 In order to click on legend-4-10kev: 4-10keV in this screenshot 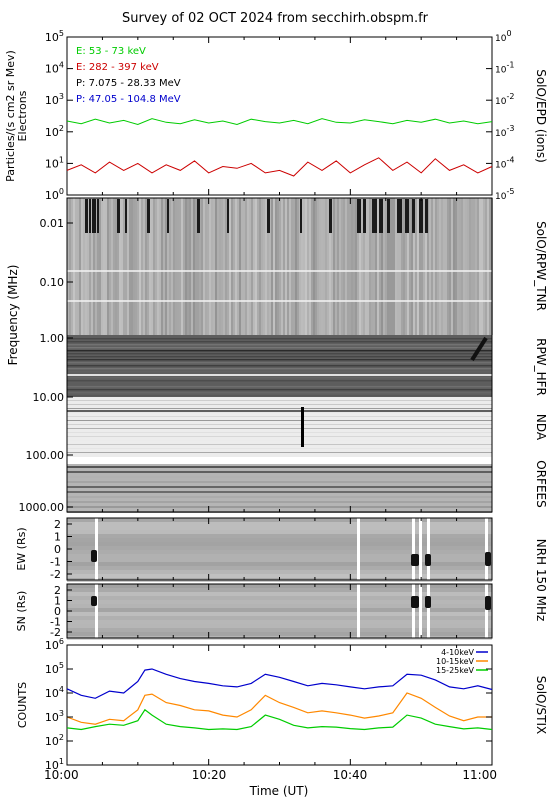, I will do `click(457, 652)`.